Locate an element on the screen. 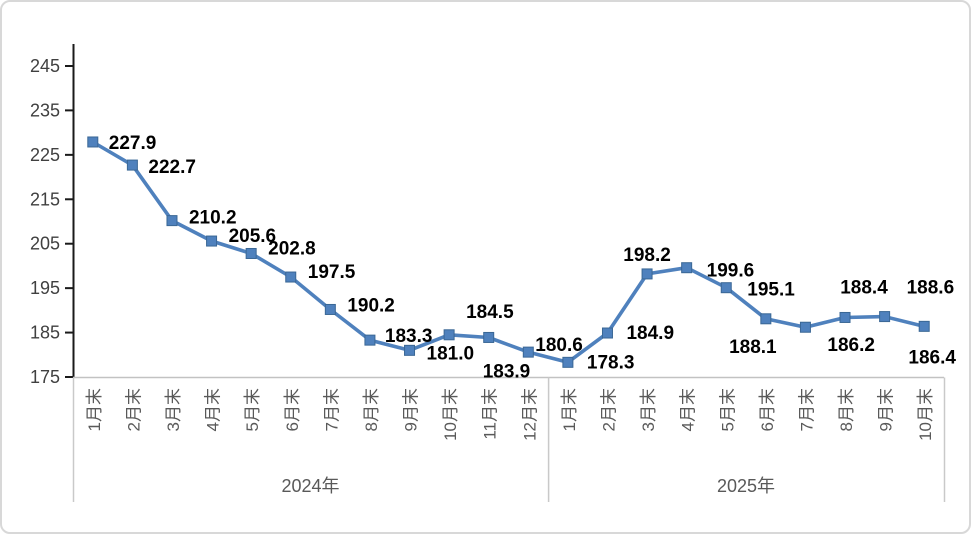 The height and width of the screenshot is (534, 971). data-point-label: 195.1 is located at coordinates (771, 290).